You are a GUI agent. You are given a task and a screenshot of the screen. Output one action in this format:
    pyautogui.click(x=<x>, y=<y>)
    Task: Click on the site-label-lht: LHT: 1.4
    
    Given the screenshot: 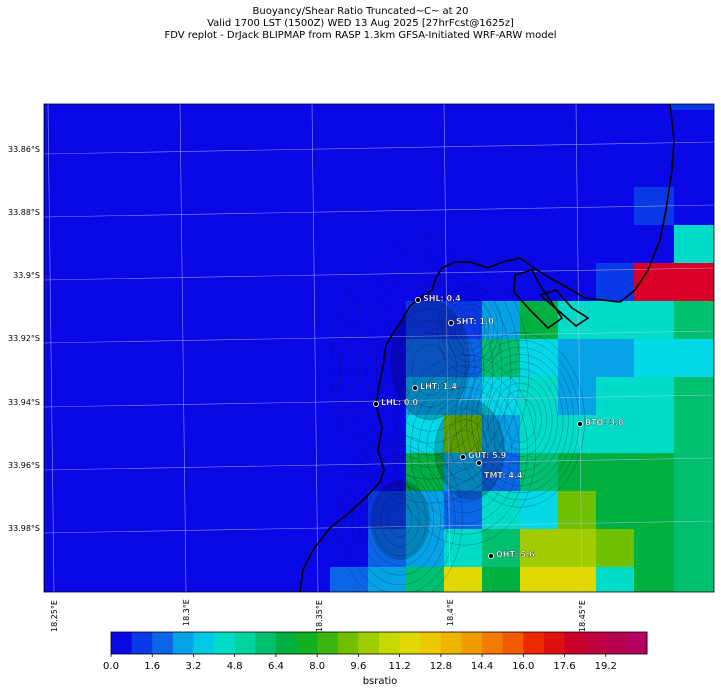 What is the action you would take?
    pyautogui.click(x=438, y=386)
    